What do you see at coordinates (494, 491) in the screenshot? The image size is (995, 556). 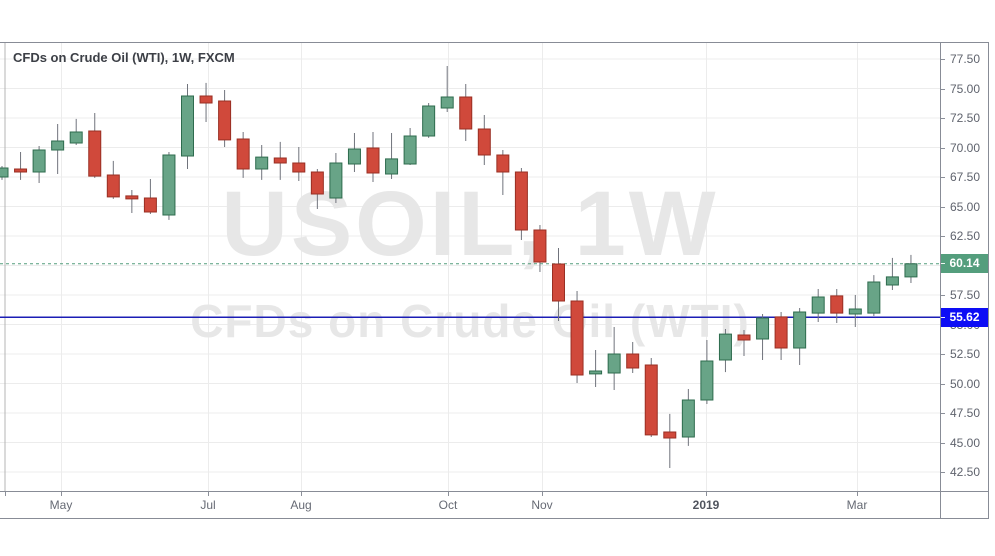 I see `time-scale-separator` at bounding box center [494, 491].